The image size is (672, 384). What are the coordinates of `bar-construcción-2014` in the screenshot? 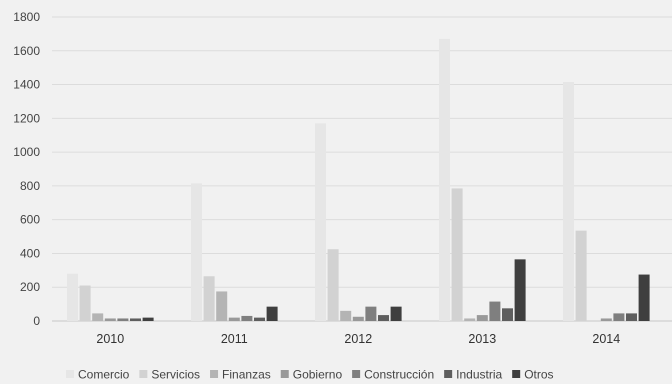 It's located at (619, 317).